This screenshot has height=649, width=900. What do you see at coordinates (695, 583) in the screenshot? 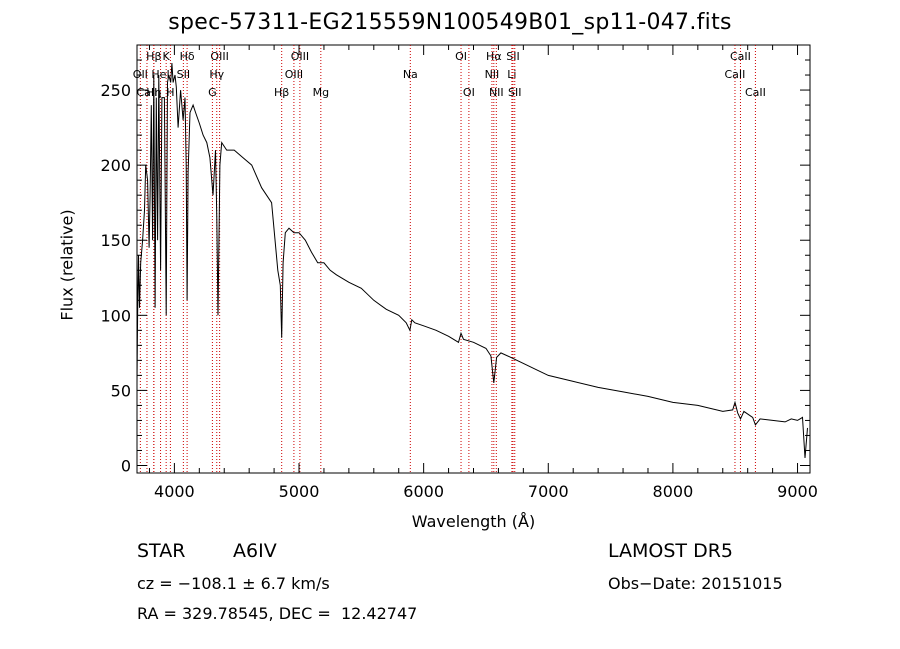
I see `observation-date: Obs−Date: 20151015` at bounding box center [695, 583].